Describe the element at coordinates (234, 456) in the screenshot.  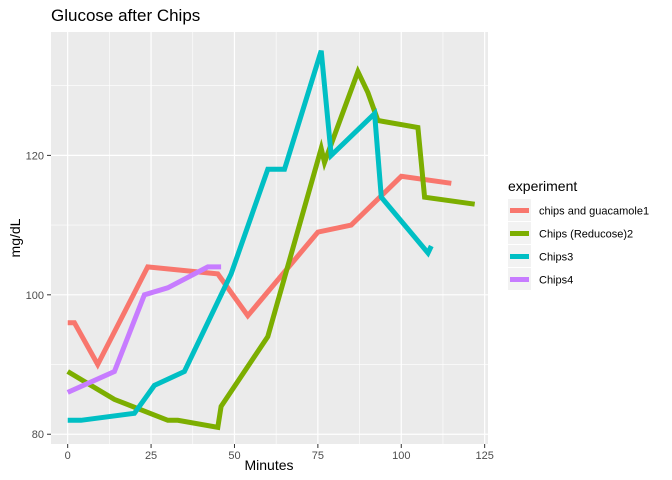
I see `x-tick-label: 50` at that location.